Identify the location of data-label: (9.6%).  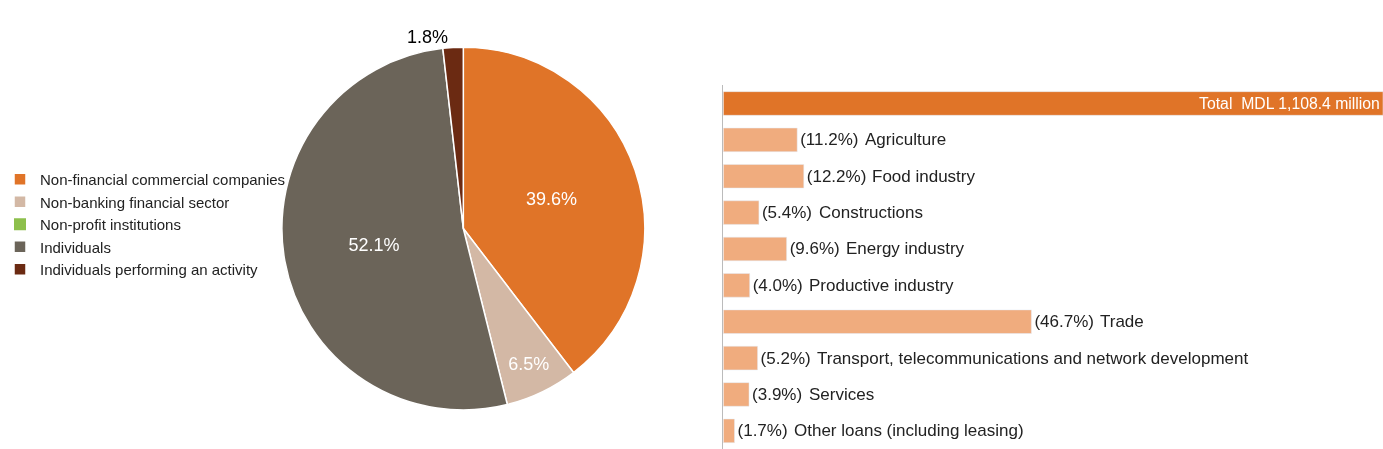
(814, 249).